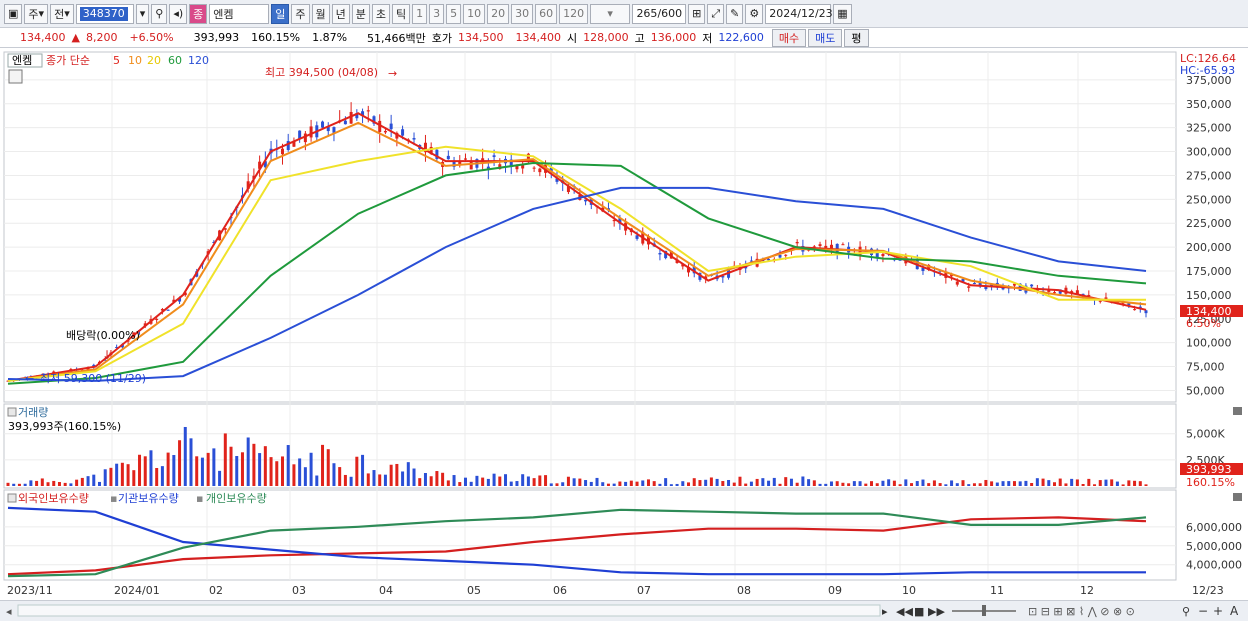 This screenshot has width=1248, height=624. Describe the element at coordinates (904, 611) in the screenshot. I see `rewind-icon: ◀◀` at that location.